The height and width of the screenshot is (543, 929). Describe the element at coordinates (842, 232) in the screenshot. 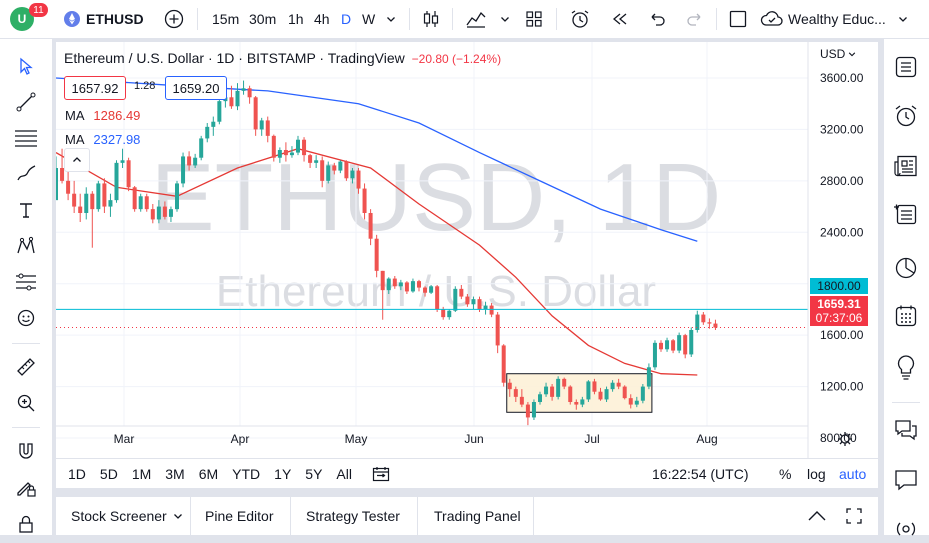

I see `price-tick-label: 2400.00` at that location.